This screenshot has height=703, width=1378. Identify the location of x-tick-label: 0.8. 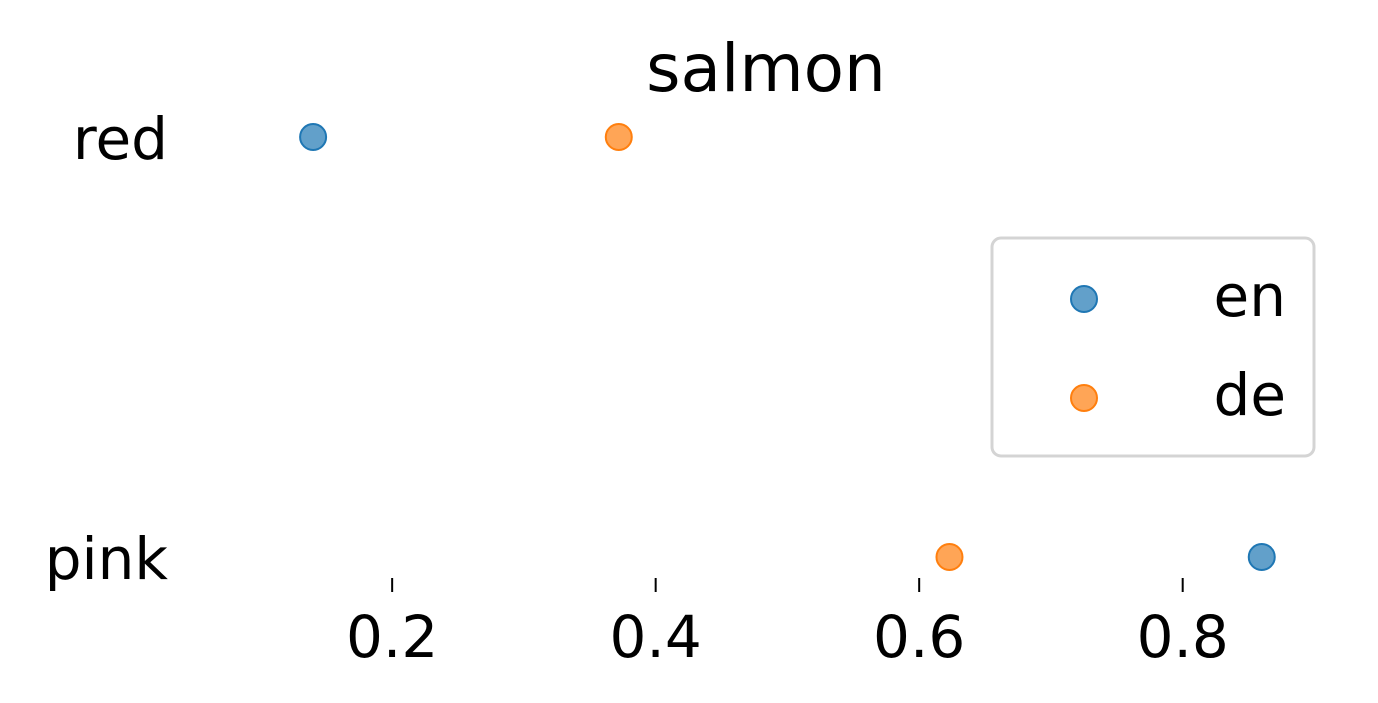
(1183, 637).